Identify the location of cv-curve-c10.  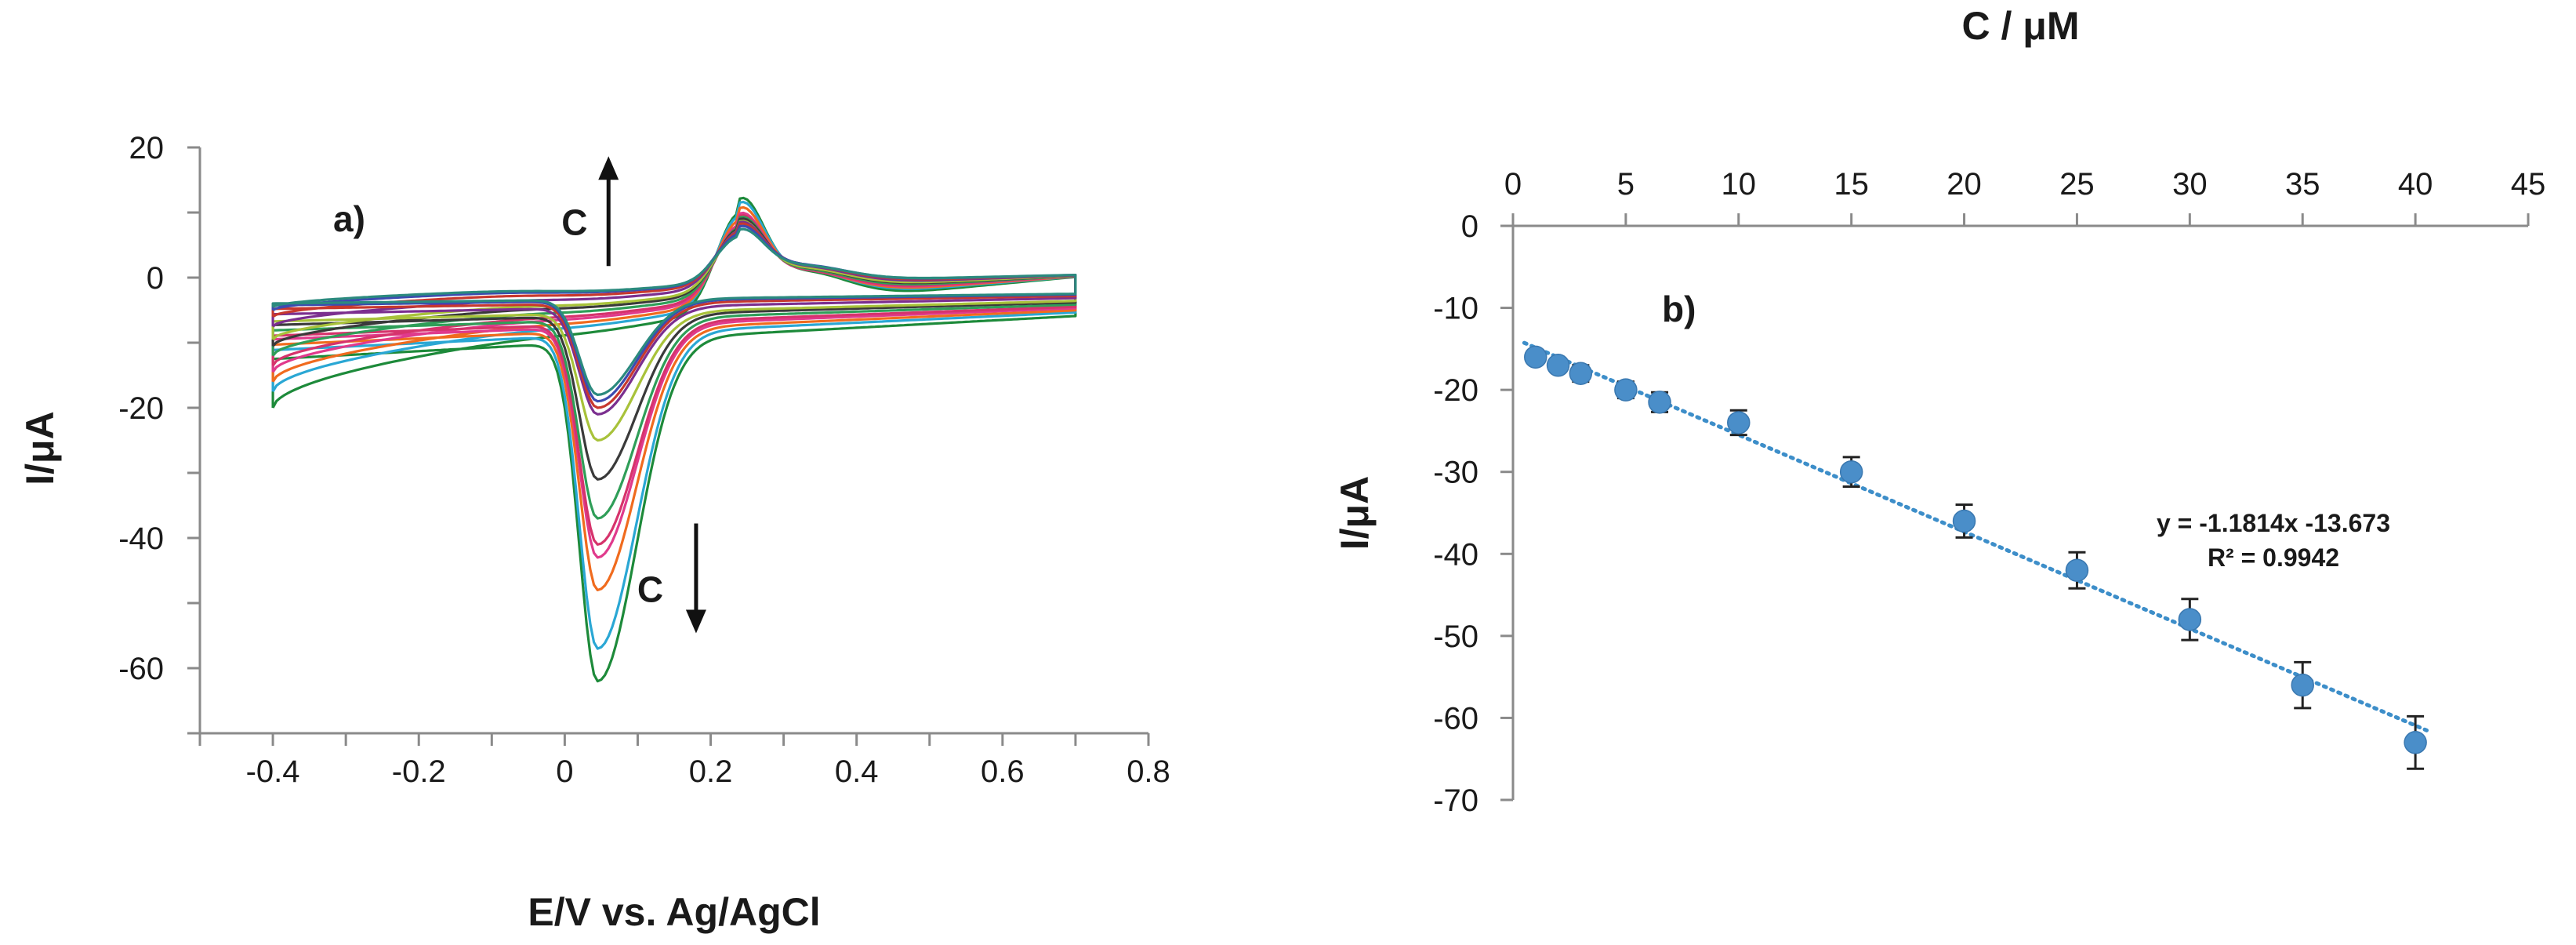
(674, 315).